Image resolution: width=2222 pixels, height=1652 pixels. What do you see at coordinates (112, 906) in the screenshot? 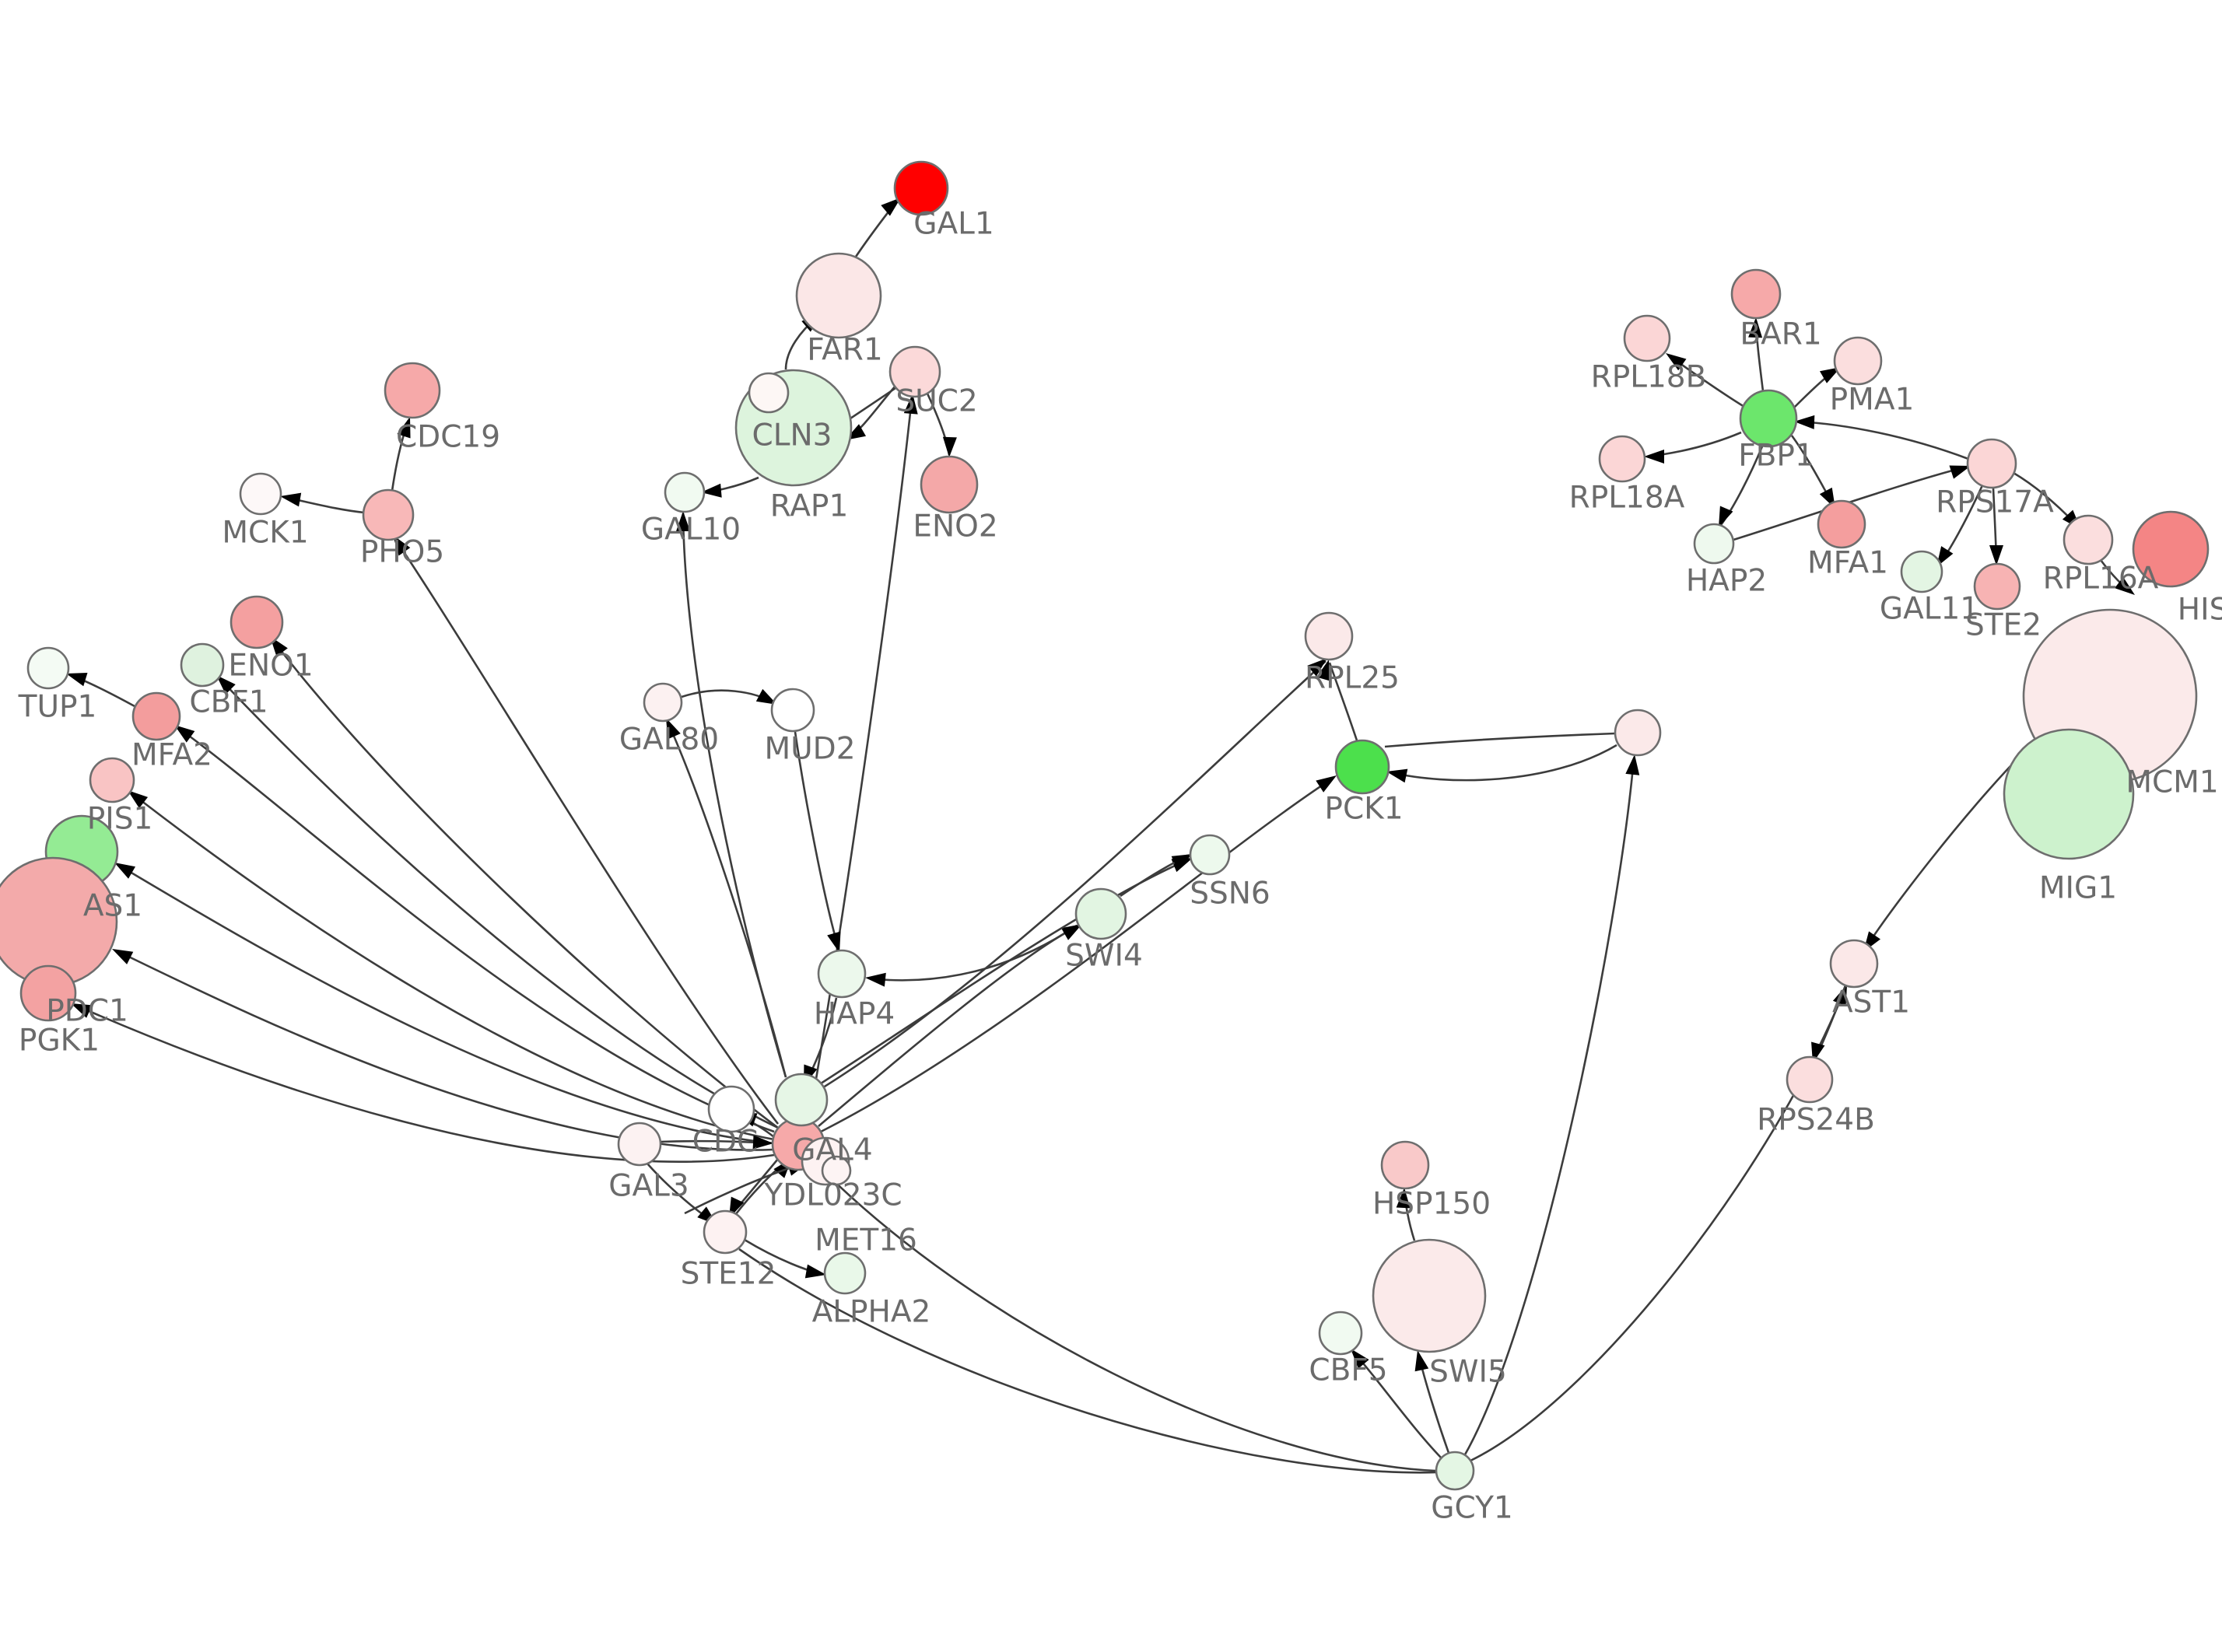
I see `node-label-as1: AS1` at bounding box center [112, 906].